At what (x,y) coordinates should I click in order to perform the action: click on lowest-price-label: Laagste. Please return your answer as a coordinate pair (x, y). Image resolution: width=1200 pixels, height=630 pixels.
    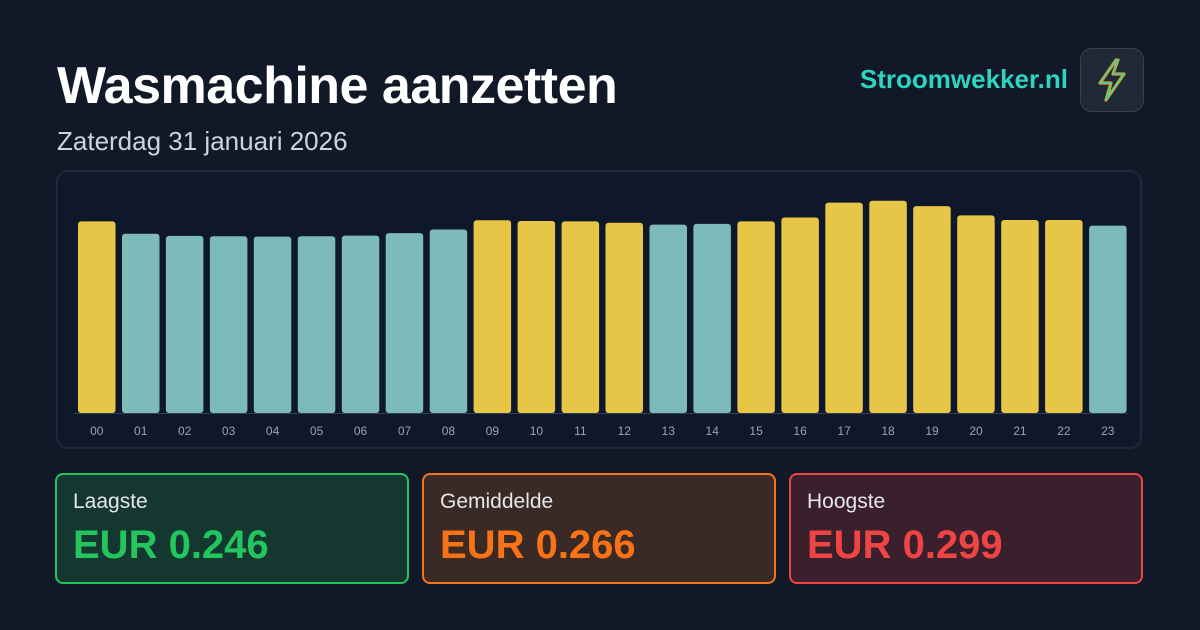
    Looking at the image, I should click on (110, 501).